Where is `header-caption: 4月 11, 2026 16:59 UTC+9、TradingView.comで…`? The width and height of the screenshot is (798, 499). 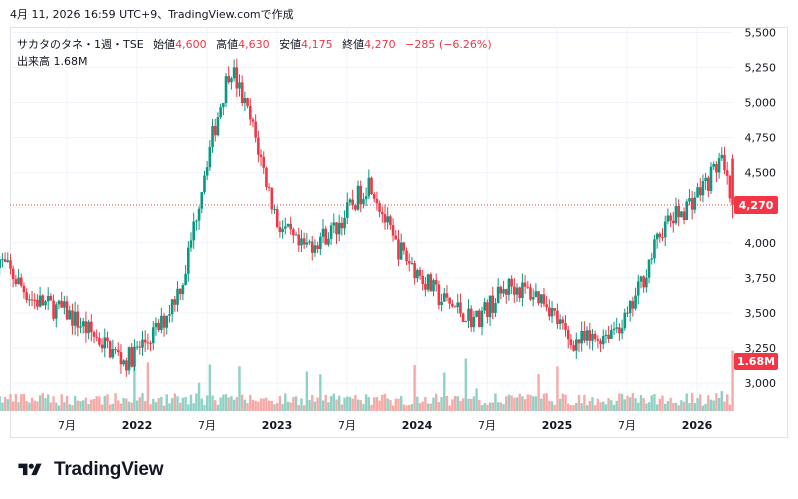 header-caption: 4月 11, 2026 16:59 UTC+9、TradingView.comで… is located at coordinates (152, 14).